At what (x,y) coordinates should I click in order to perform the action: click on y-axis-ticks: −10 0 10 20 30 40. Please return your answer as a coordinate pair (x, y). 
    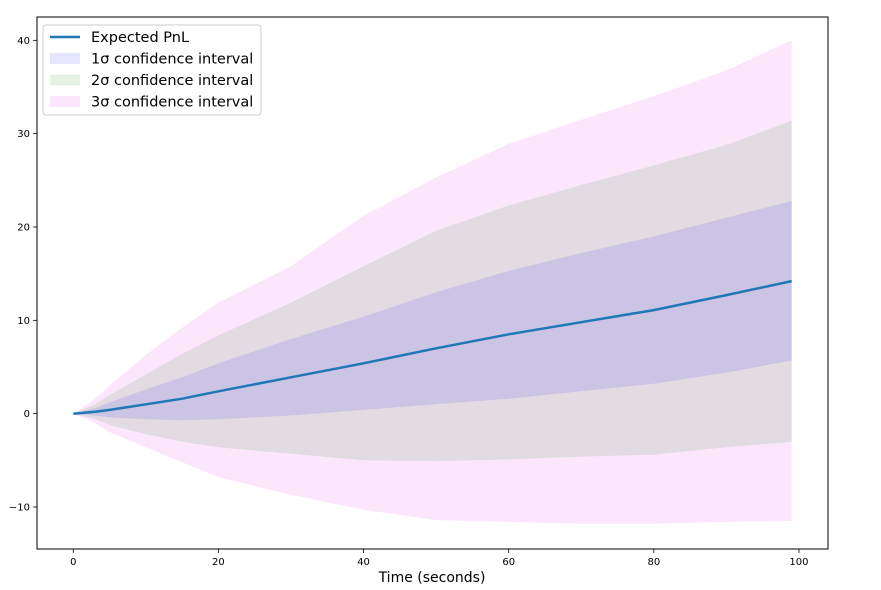
    Looking at the image, I should click on (23, 275).